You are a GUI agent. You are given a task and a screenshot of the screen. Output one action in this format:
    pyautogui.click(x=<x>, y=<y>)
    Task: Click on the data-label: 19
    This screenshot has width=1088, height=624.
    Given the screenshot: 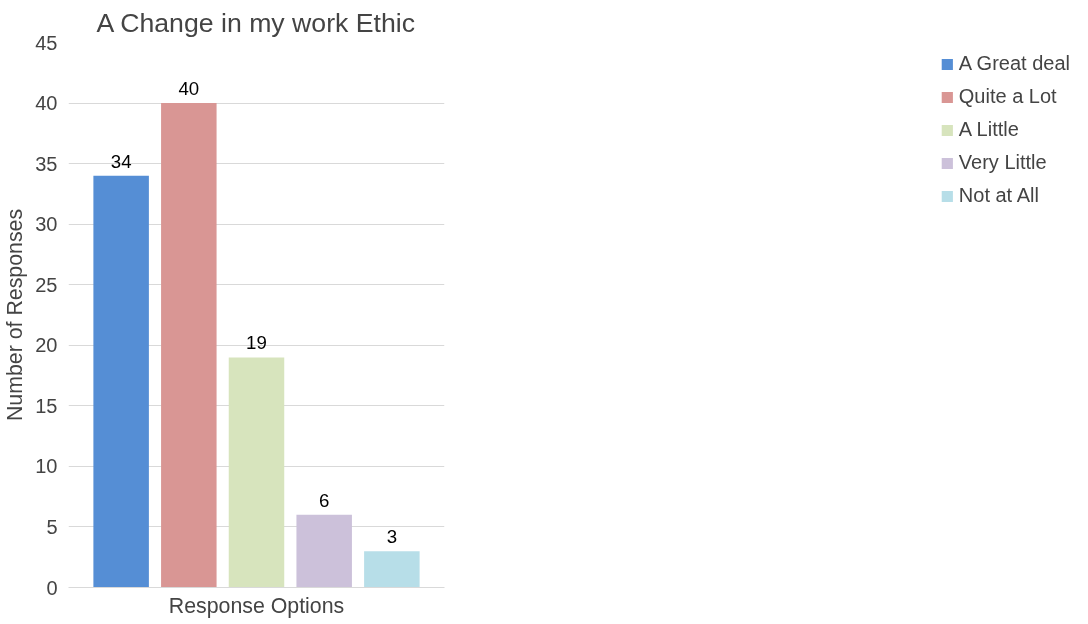 What is the action you would take?
    pyautogui.click(x=256, y=343)
    